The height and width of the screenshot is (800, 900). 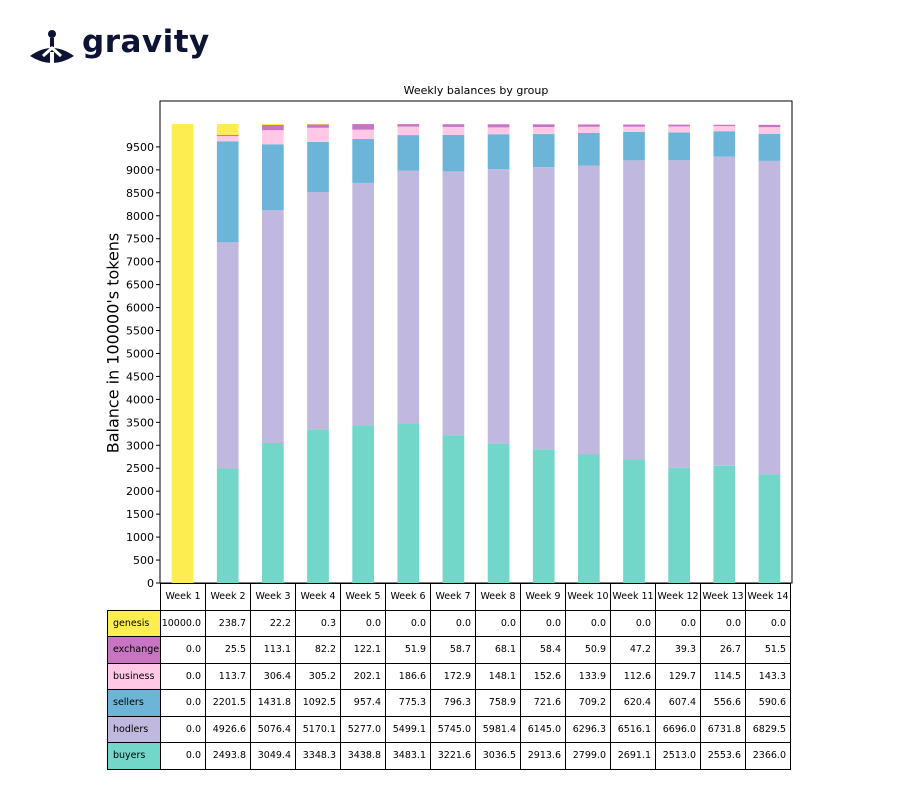 I want to click on table-cell: 3438.8, so click(x=363, y=756).